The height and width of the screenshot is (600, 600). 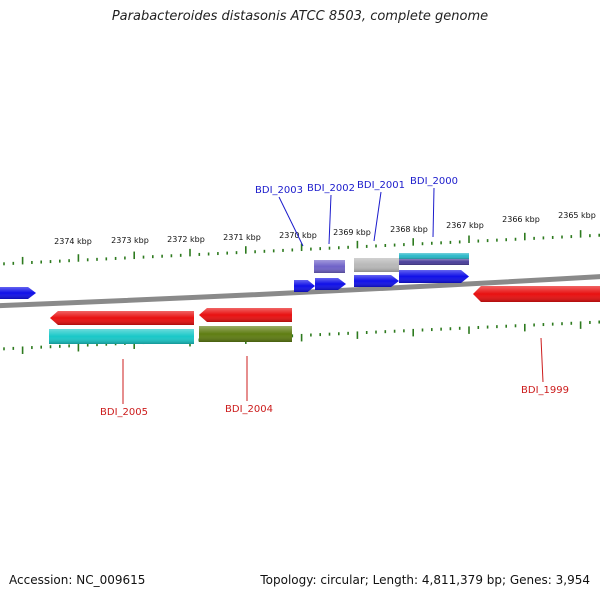 I want to click on genome-backbone, so click(x=300, y=291).